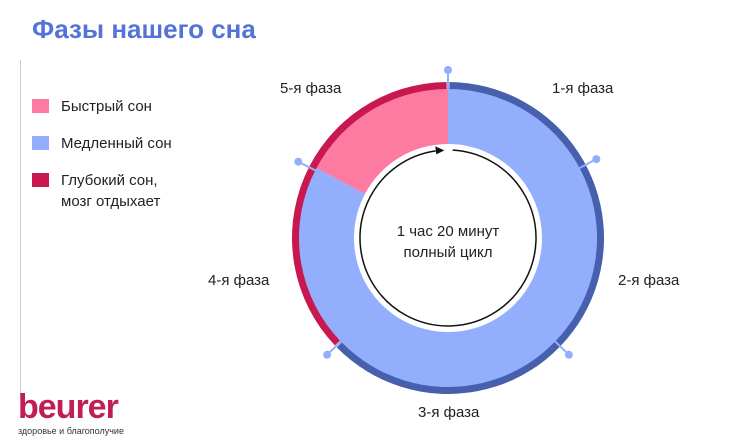 This screenshot has height=448, width=750. Describe the element at coordinates (239, 280) in the screenshot. I see `phase-label-4: 4-я фаза` at that location.